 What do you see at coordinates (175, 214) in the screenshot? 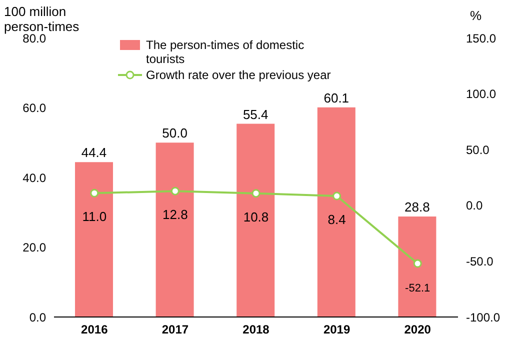
I see `data-label: 12.8` at bounding box center [175, 214].